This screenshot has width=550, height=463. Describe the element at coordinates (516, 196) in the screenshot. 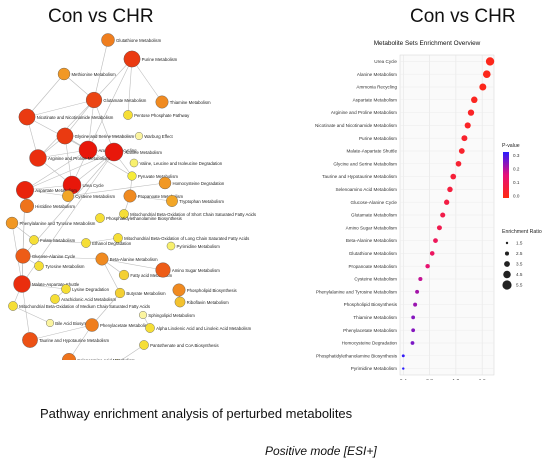

I see `pvalue-legend-tick: 0.0` at that location.